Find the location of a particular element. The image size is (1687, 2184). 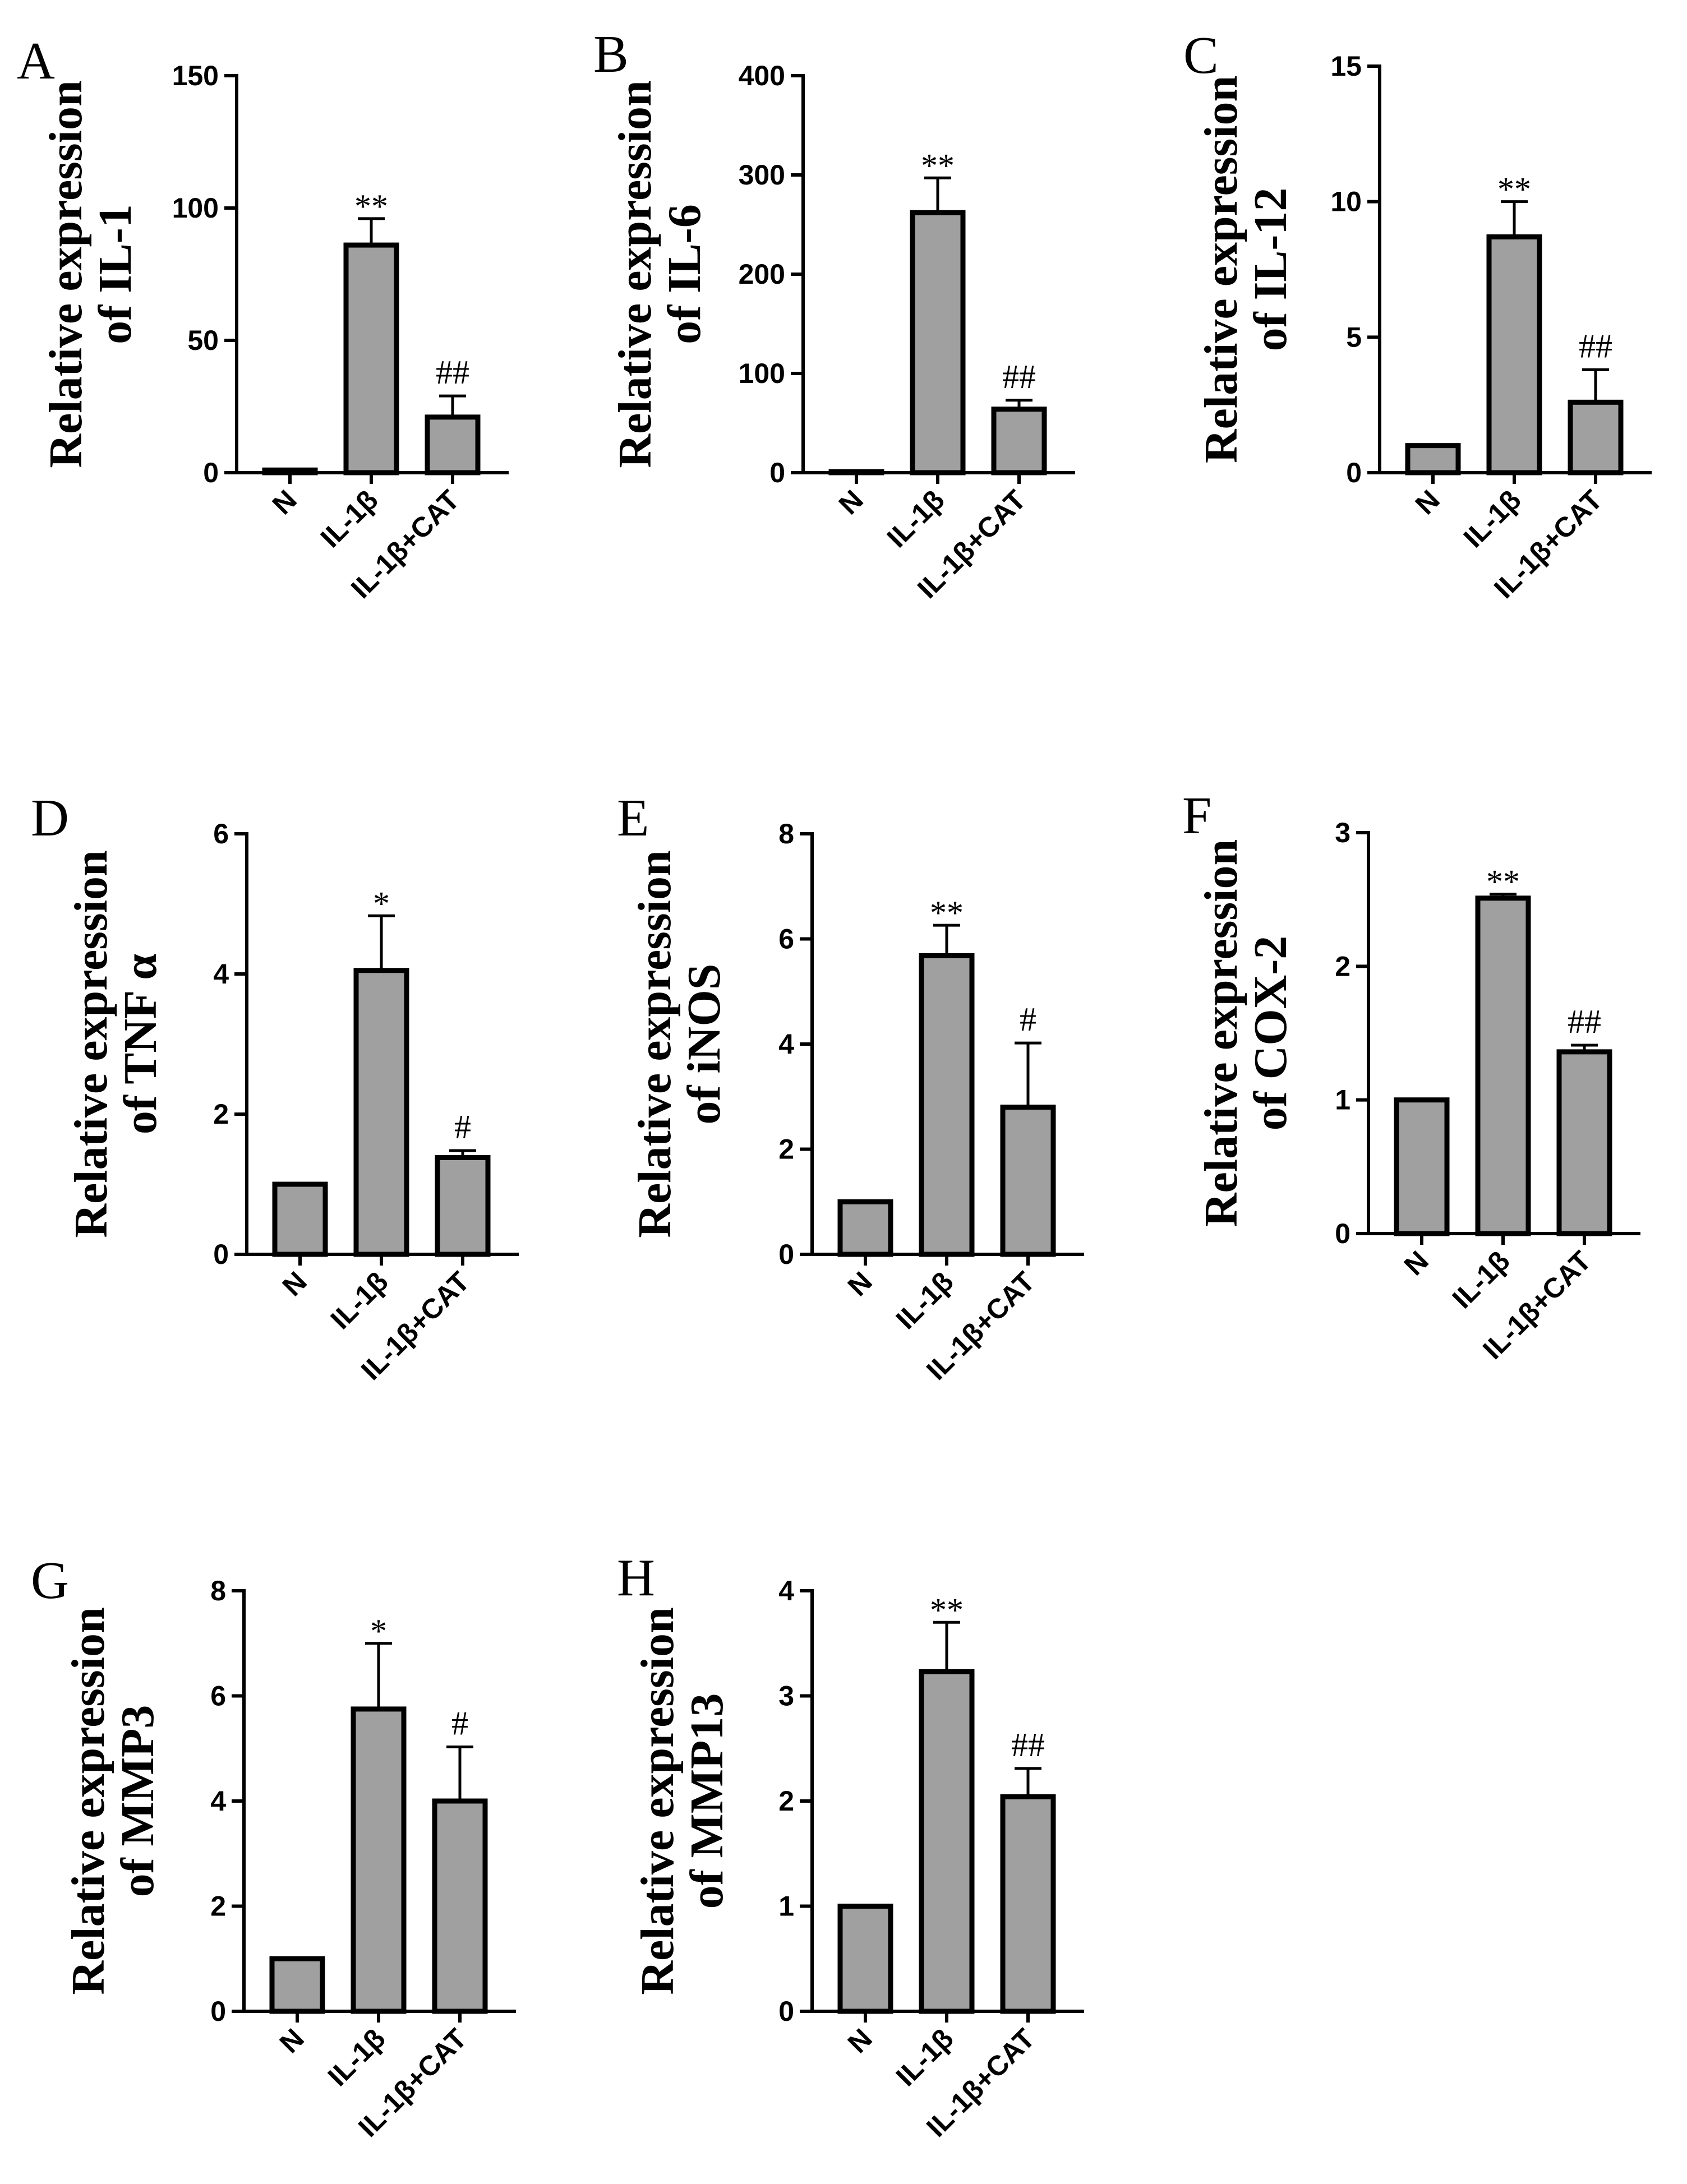

y-axis-label-line2-g: of MMP3 is located at coordinates (138, 1801).